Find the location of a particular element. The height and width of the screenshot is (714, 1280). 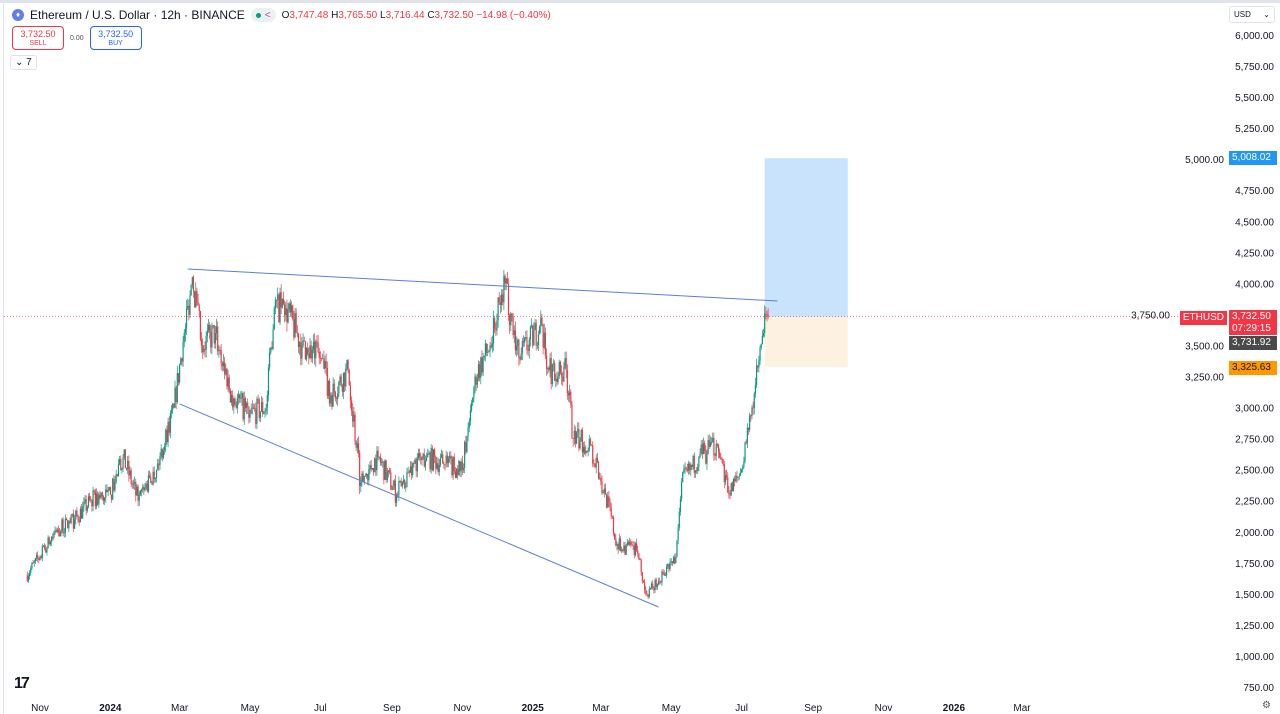

trendline is located at coordinates (419, 505).